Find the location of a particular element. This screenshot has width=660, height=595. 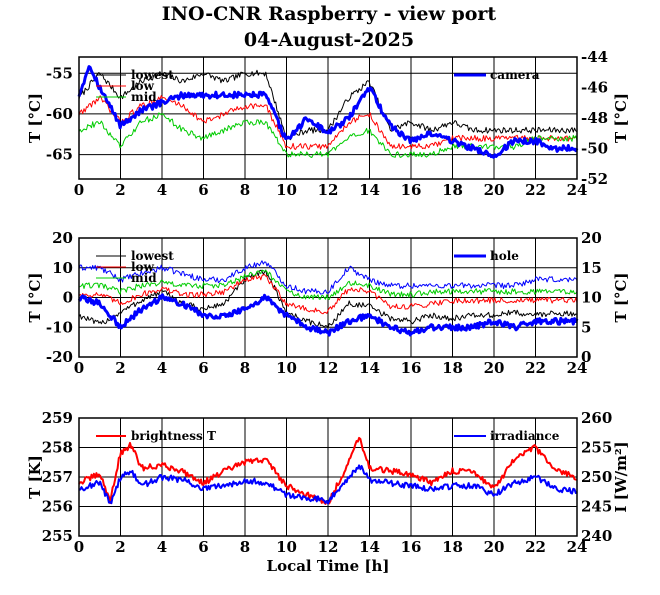

legend-label-irradiance: irradiance is located at coordinates (525, 436).